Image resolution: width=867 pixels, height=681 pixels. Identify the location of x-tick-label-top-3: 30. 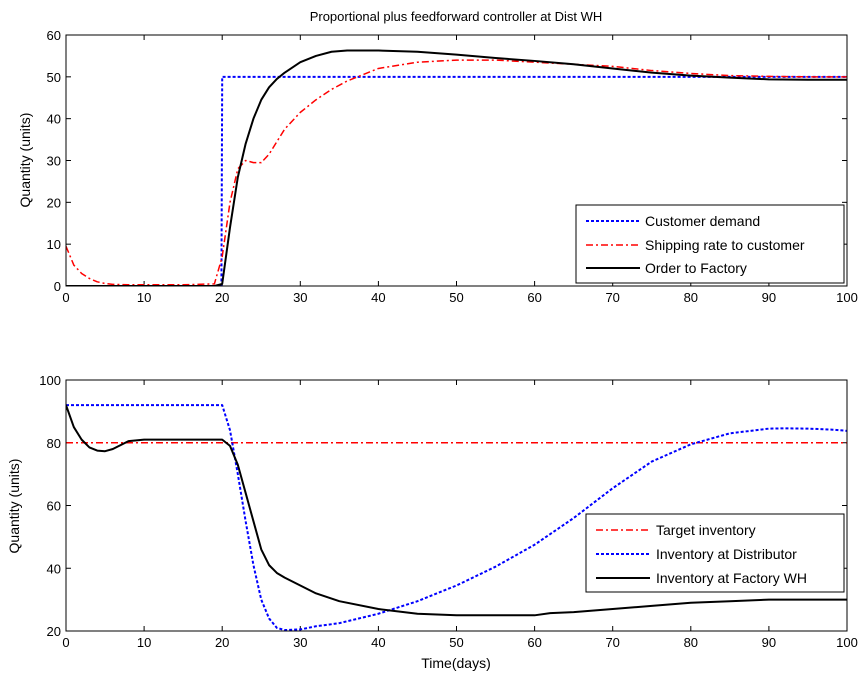
(300, 297).